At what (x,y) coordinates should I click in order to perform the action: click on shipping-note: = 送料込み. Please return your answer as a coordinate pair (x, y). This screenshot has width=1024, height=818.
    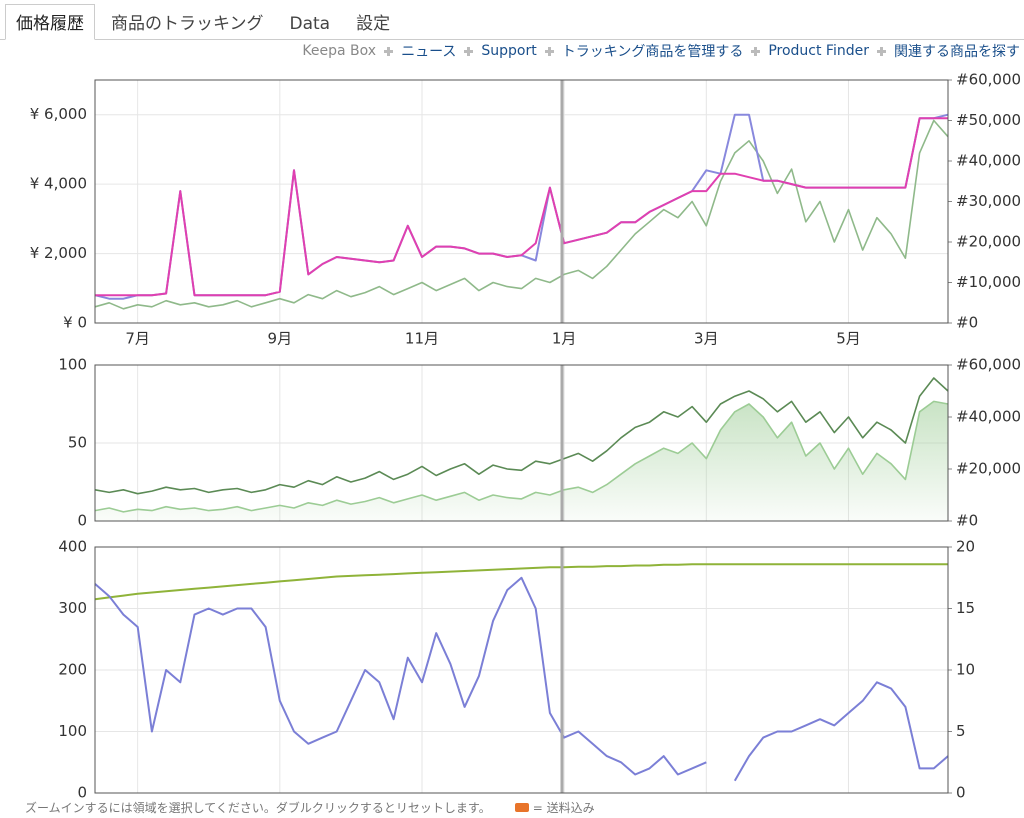
    Looking at the image, I should click on (563, 808).